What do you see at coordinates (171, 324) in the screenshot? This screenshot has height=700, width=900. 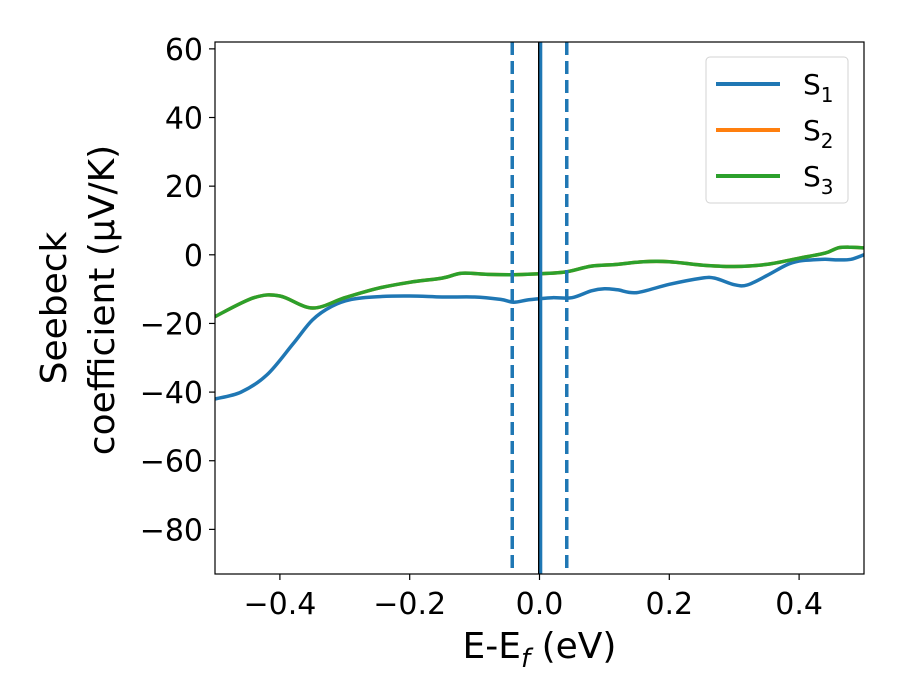 I see `y-tick-label: −20` at bounding box center [171, 324].